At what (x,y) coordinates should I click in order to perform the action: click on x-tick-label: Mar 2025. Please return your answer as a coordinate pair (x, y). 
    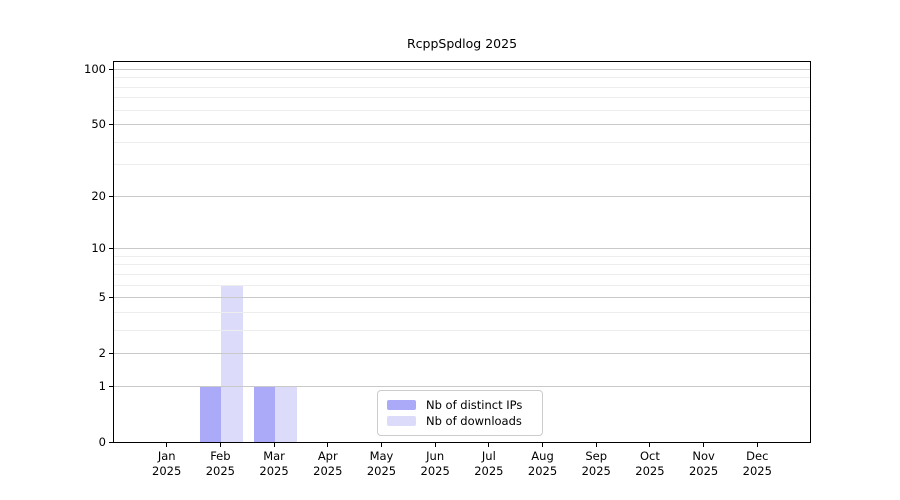
    Looking at the image, I should click on (274, 463).